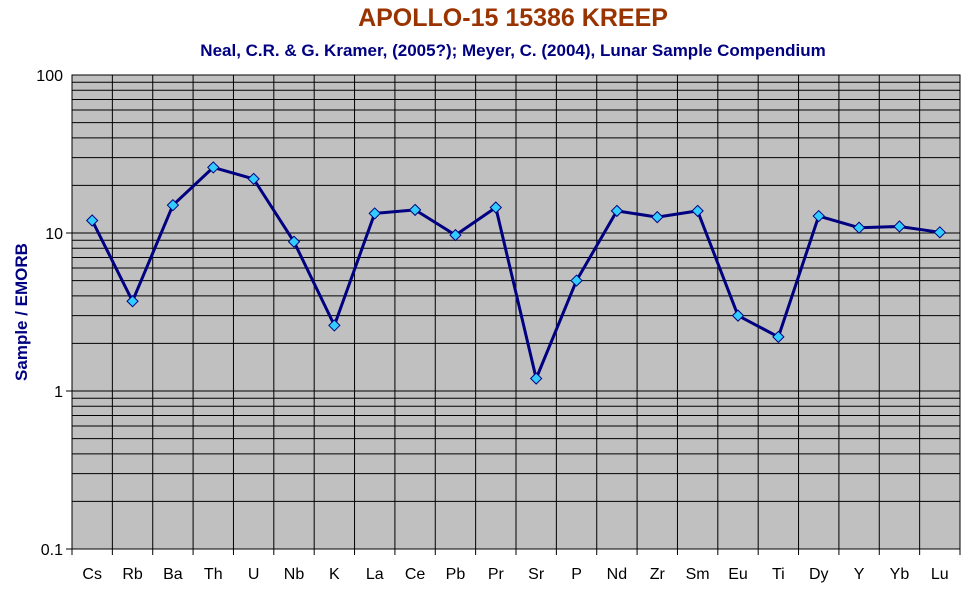 This screenshot has height=596, width=968. I want to click on y-tick-label: 1, so click(58, 392).